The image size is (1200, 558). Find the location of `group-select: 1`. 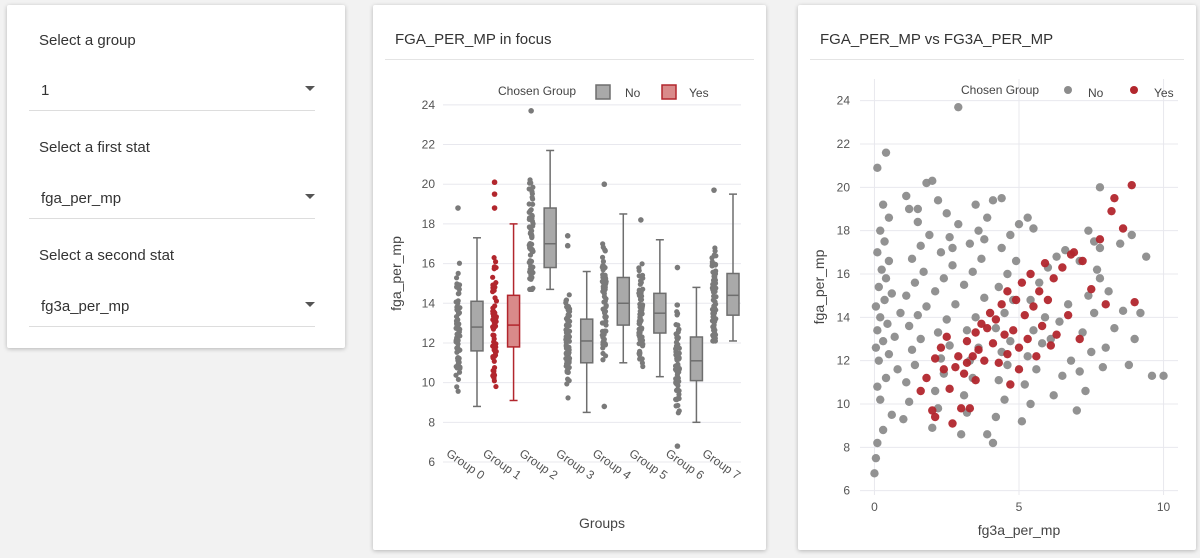

group-select: 1 is located at coordinates (172, 91).